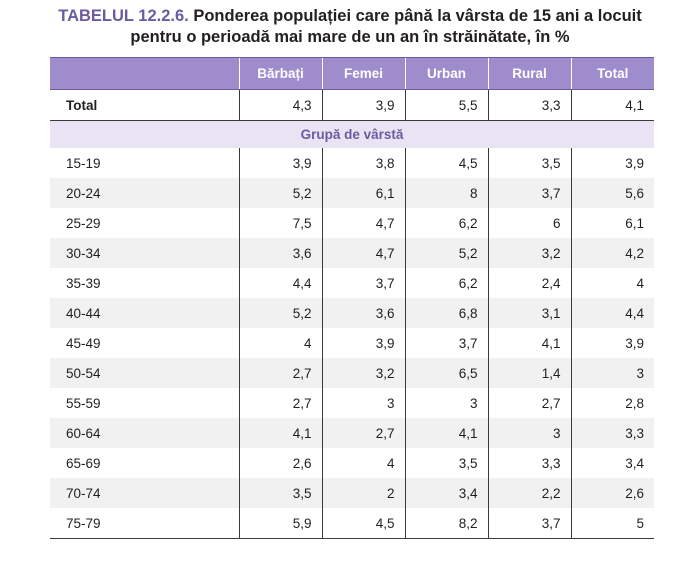 Image resolution: width=700 pixels, height=566 pixels. What do you see at coordinates (529, 313) in the screenshot?
I see `cell-rural: 3,1` at bounding box center [529, 313].